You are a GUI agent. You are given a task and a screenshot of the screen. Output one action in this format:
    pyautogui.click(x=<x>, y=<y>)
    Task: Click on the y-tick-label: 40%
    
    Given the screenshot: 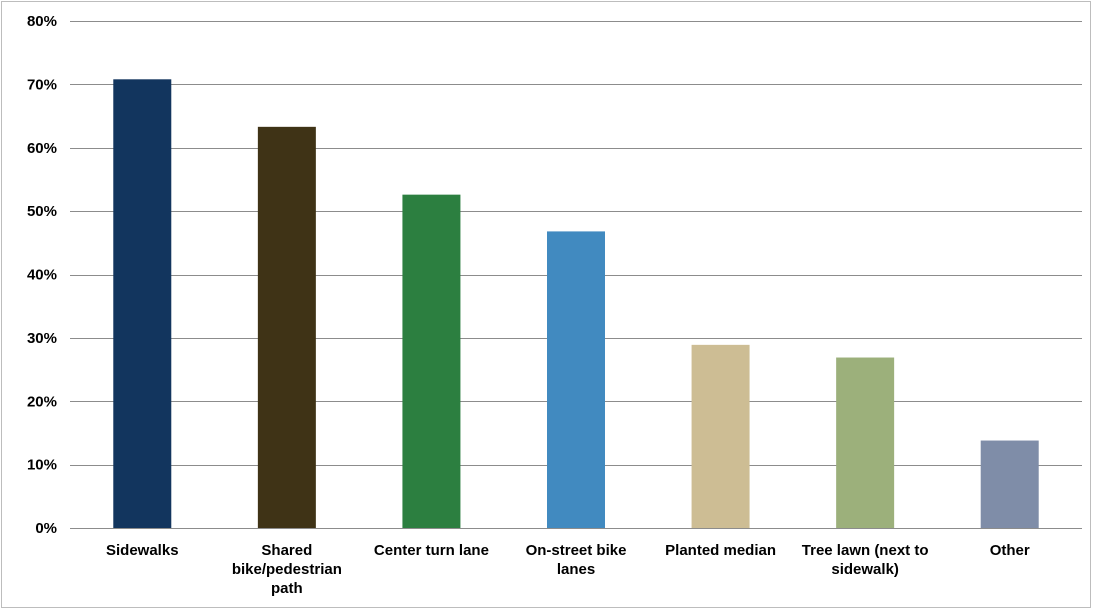 What is the action you would take?
    pyautogui.click(x=42, y=275)
    